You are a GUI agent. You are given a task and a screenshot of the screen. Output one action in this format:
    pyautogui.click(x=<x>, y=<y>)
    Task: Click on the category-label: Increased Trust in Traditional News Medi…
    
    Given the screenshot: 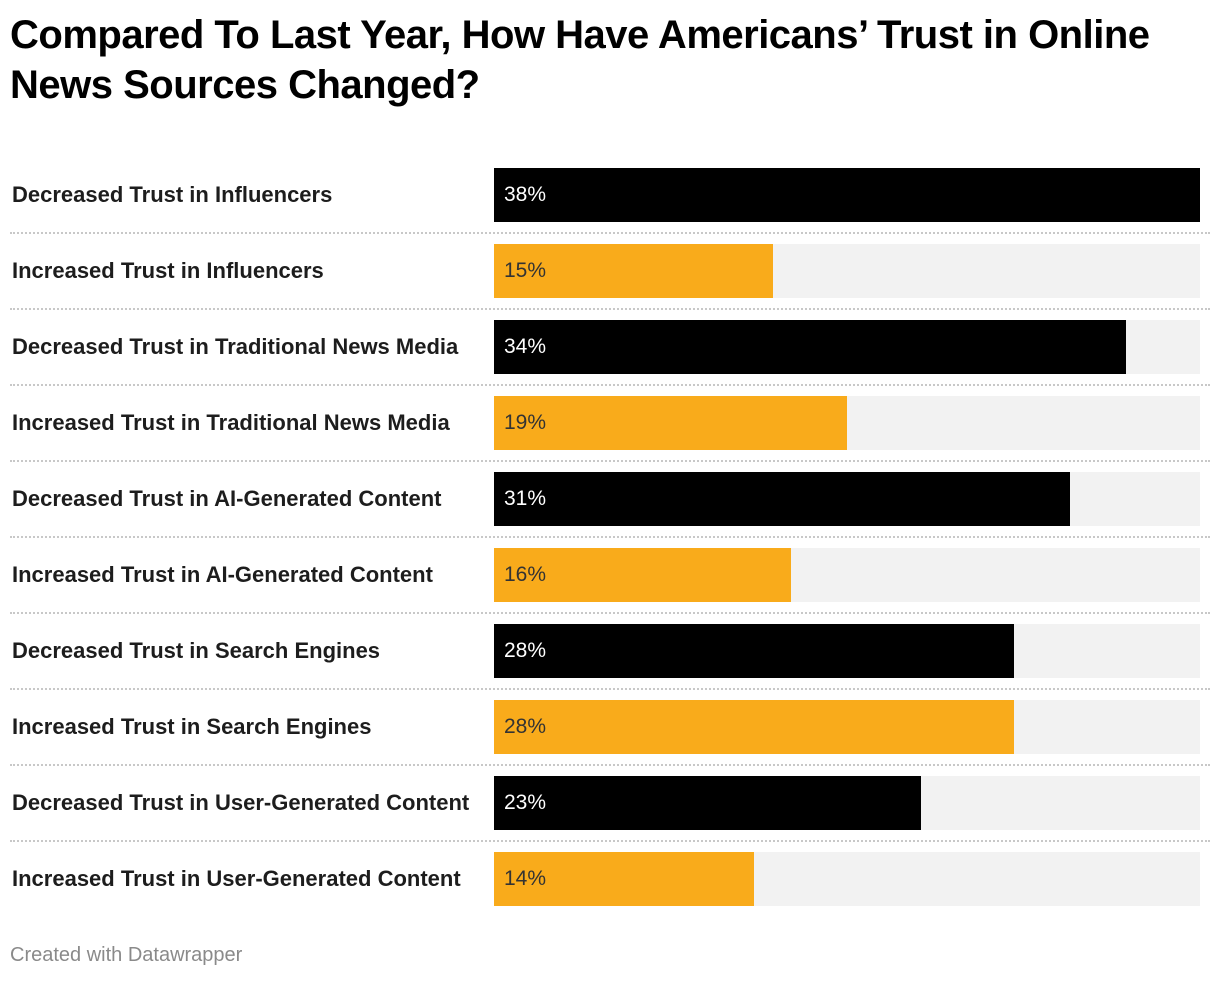 What is the action you would take?
    pyautogui.click(x=231, y=422)
    